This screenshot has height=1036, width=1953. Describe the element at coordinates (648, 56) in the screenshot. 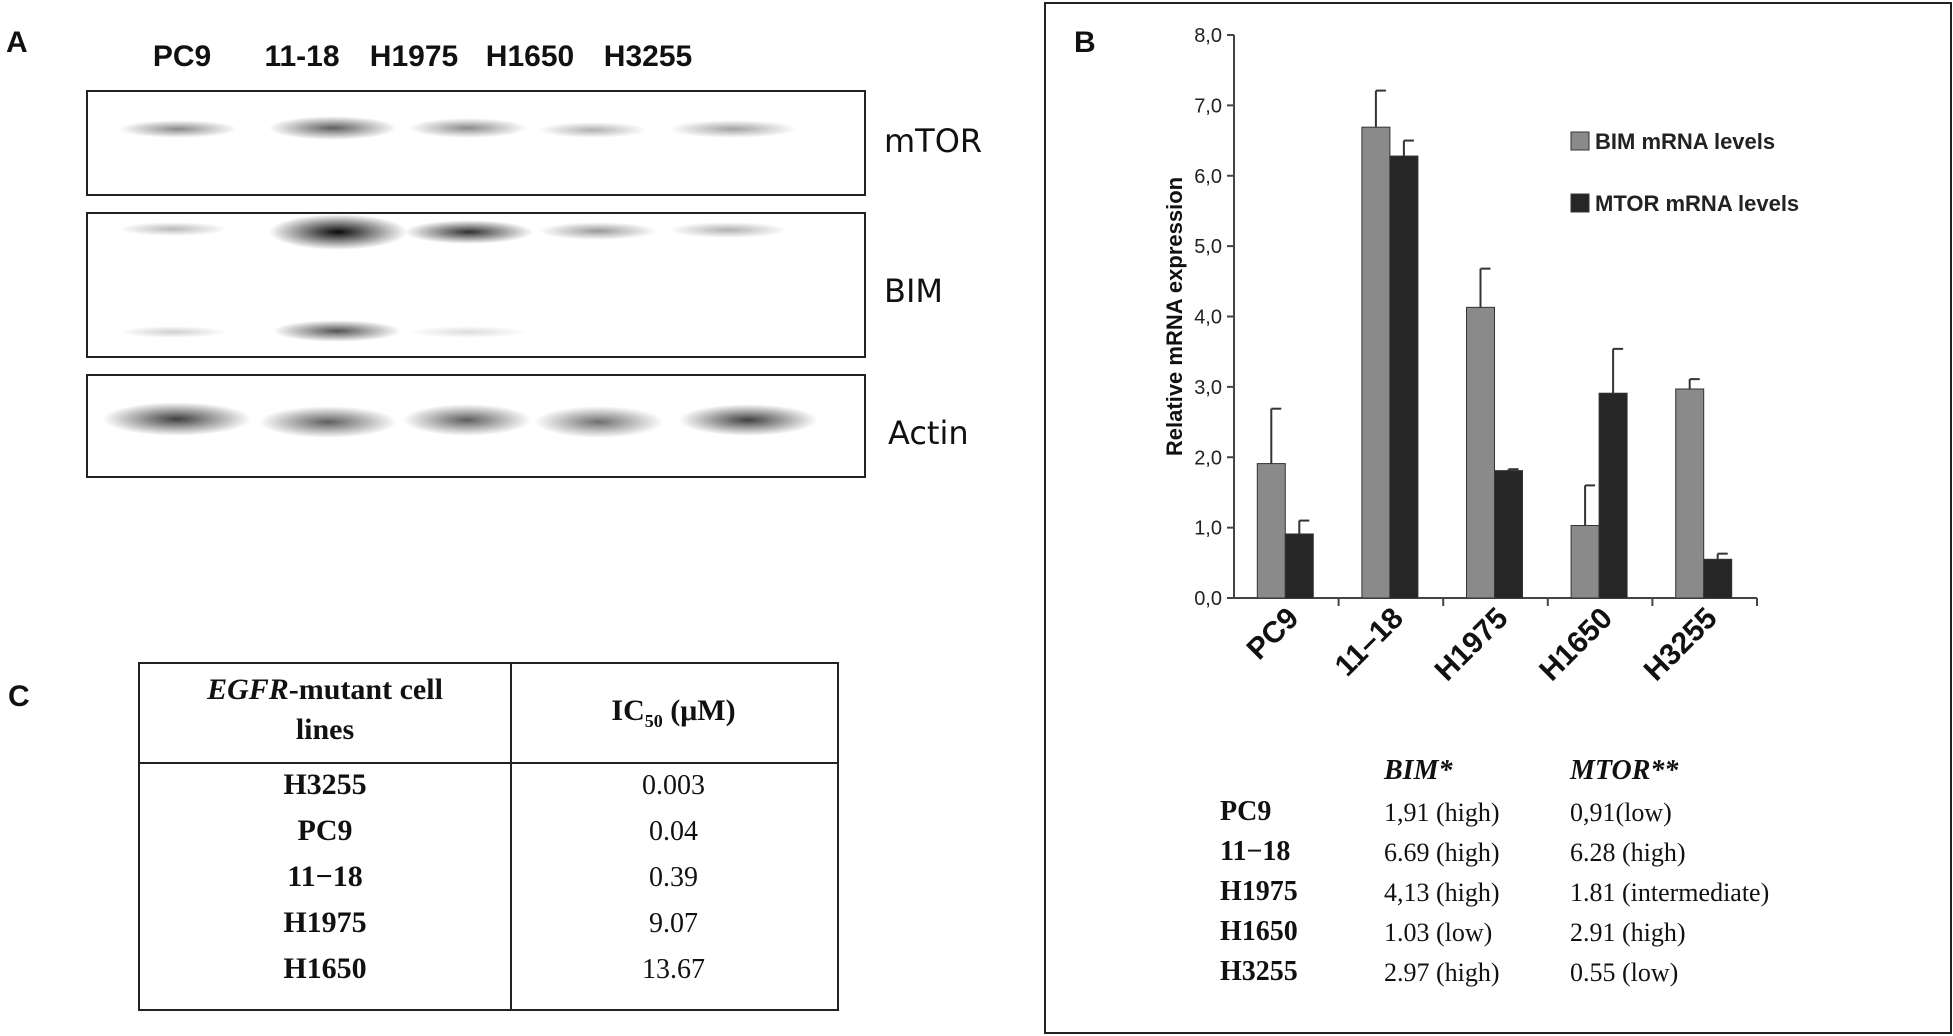

I see `lane-label-h3255: H3255` at that location.